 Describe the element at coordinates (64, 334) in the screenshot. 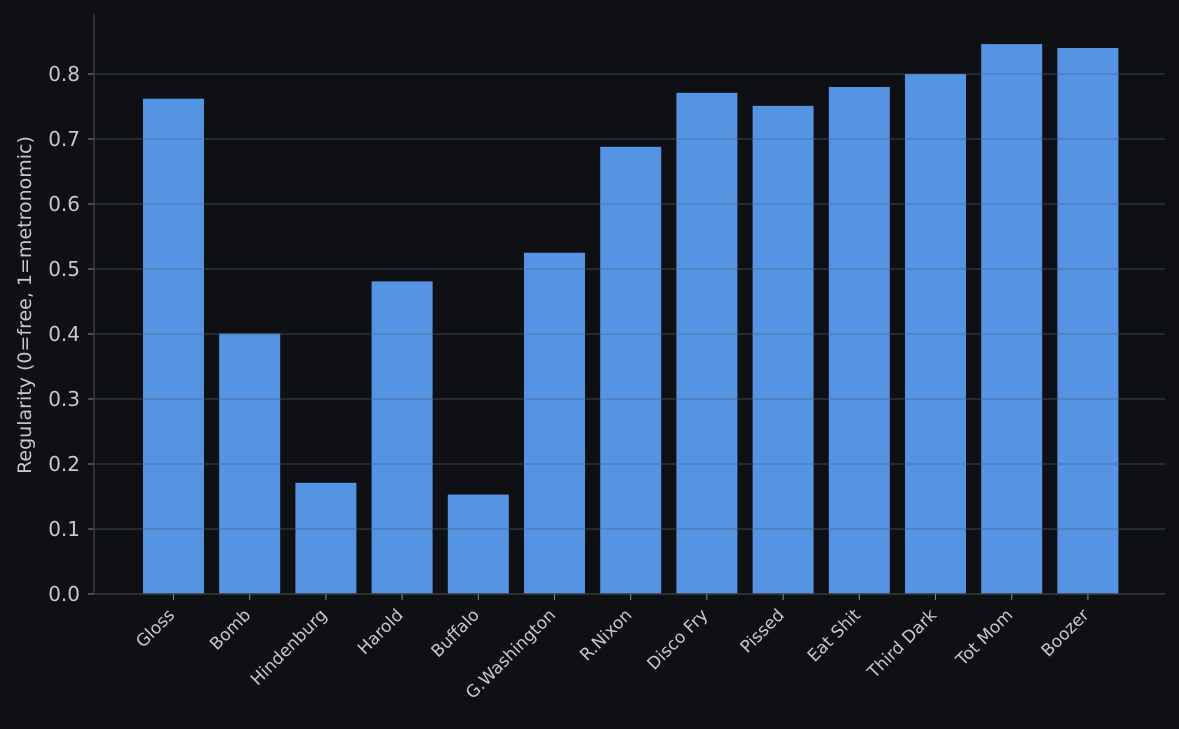

I see `y-tick-label: 0.4` at that location.